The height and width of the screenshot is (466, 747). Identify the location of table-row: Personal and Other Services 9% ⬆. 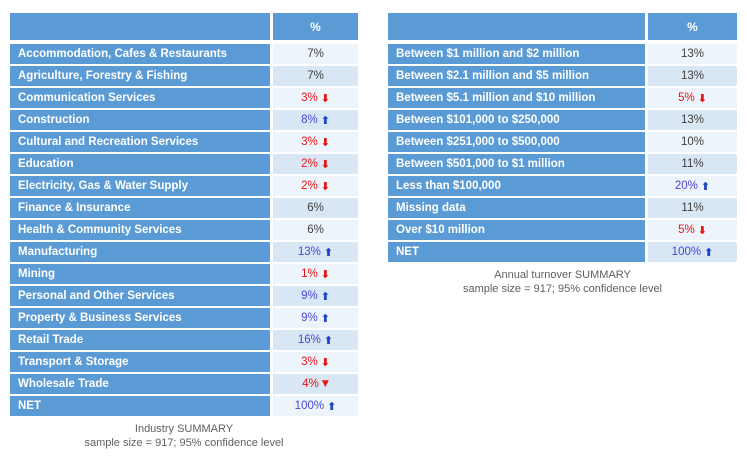
(184, 296).